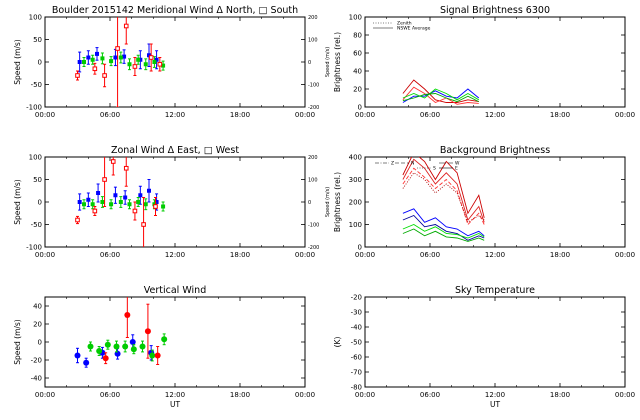 This screenshot has width=640, height=420. Describe the element at coordinates (355, 158) in the screenshot. I see `background-ytick-label: 400` at that location.